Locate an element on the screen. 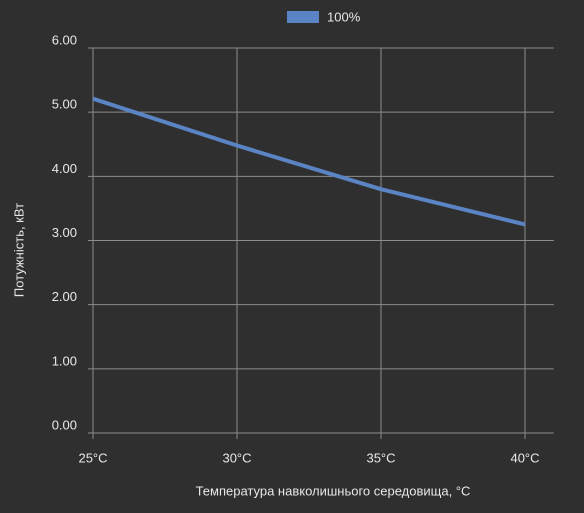  y-tick-label: 4.00 is located at coordinates (64, 168).